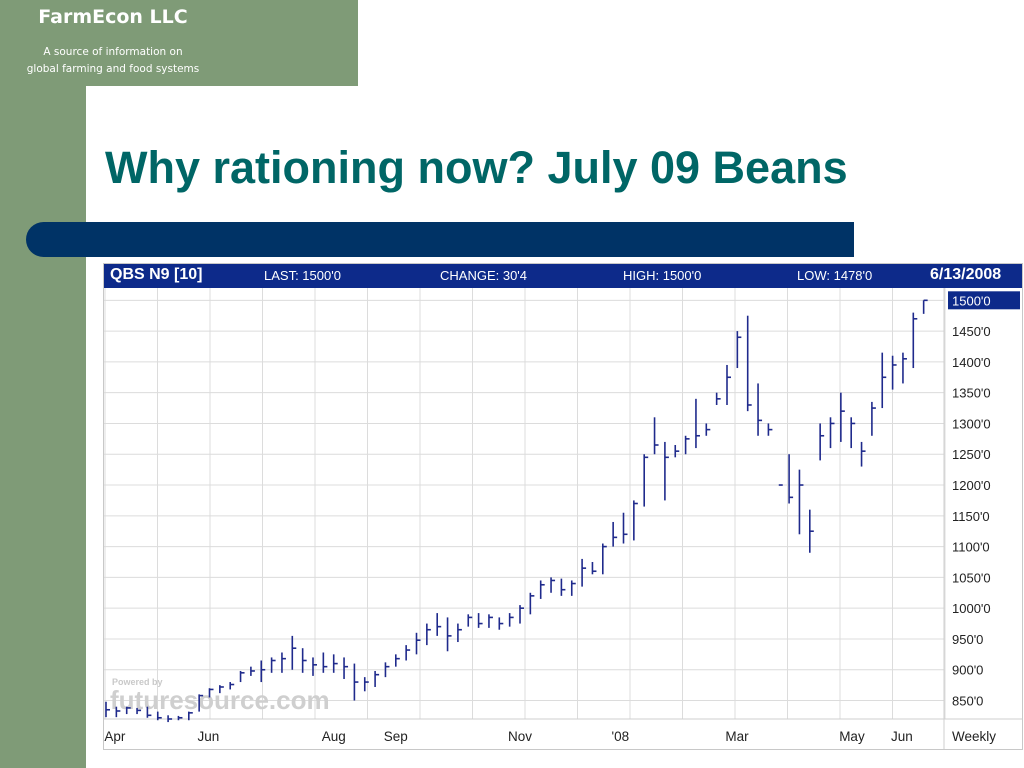 This screenshot has height=768, width=1024. What do you see at coordinates (302, 275) in the screenshot?
I see `chart-last: LAST: 1500'0` at bounding box center [302, 275].